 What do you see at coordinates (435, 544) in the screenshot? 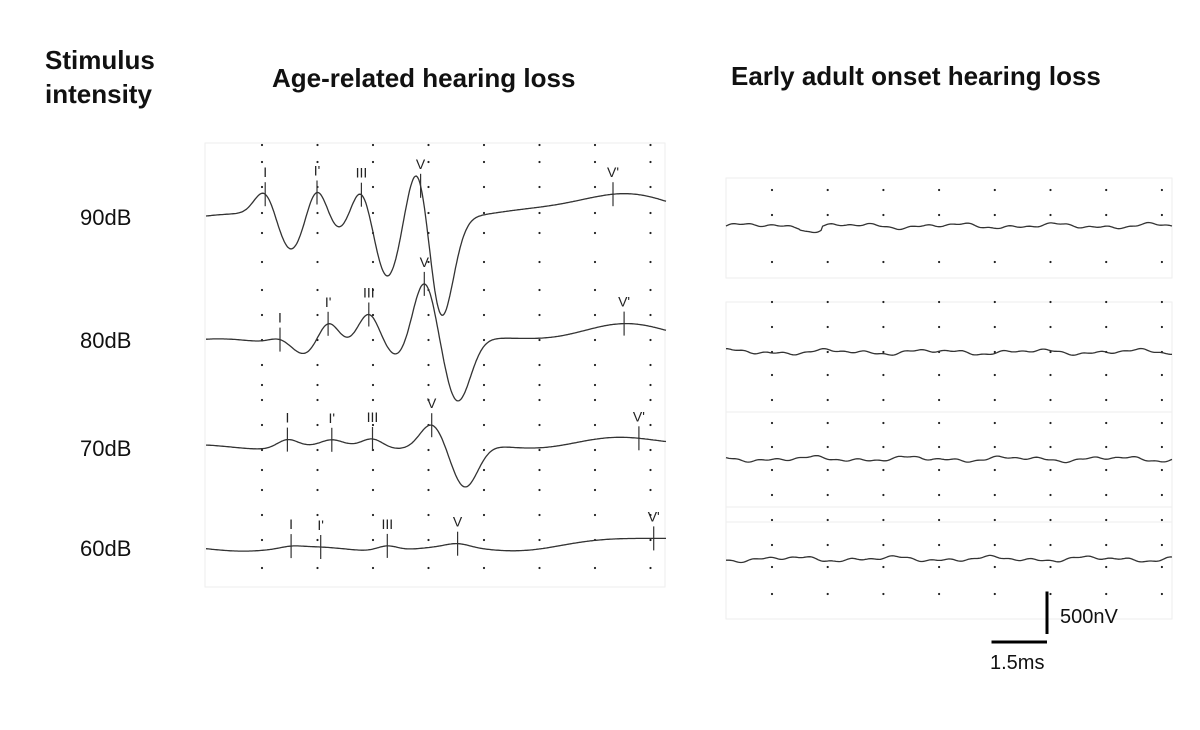
I see `waveform-60dB` at bounding box center [435, 544].